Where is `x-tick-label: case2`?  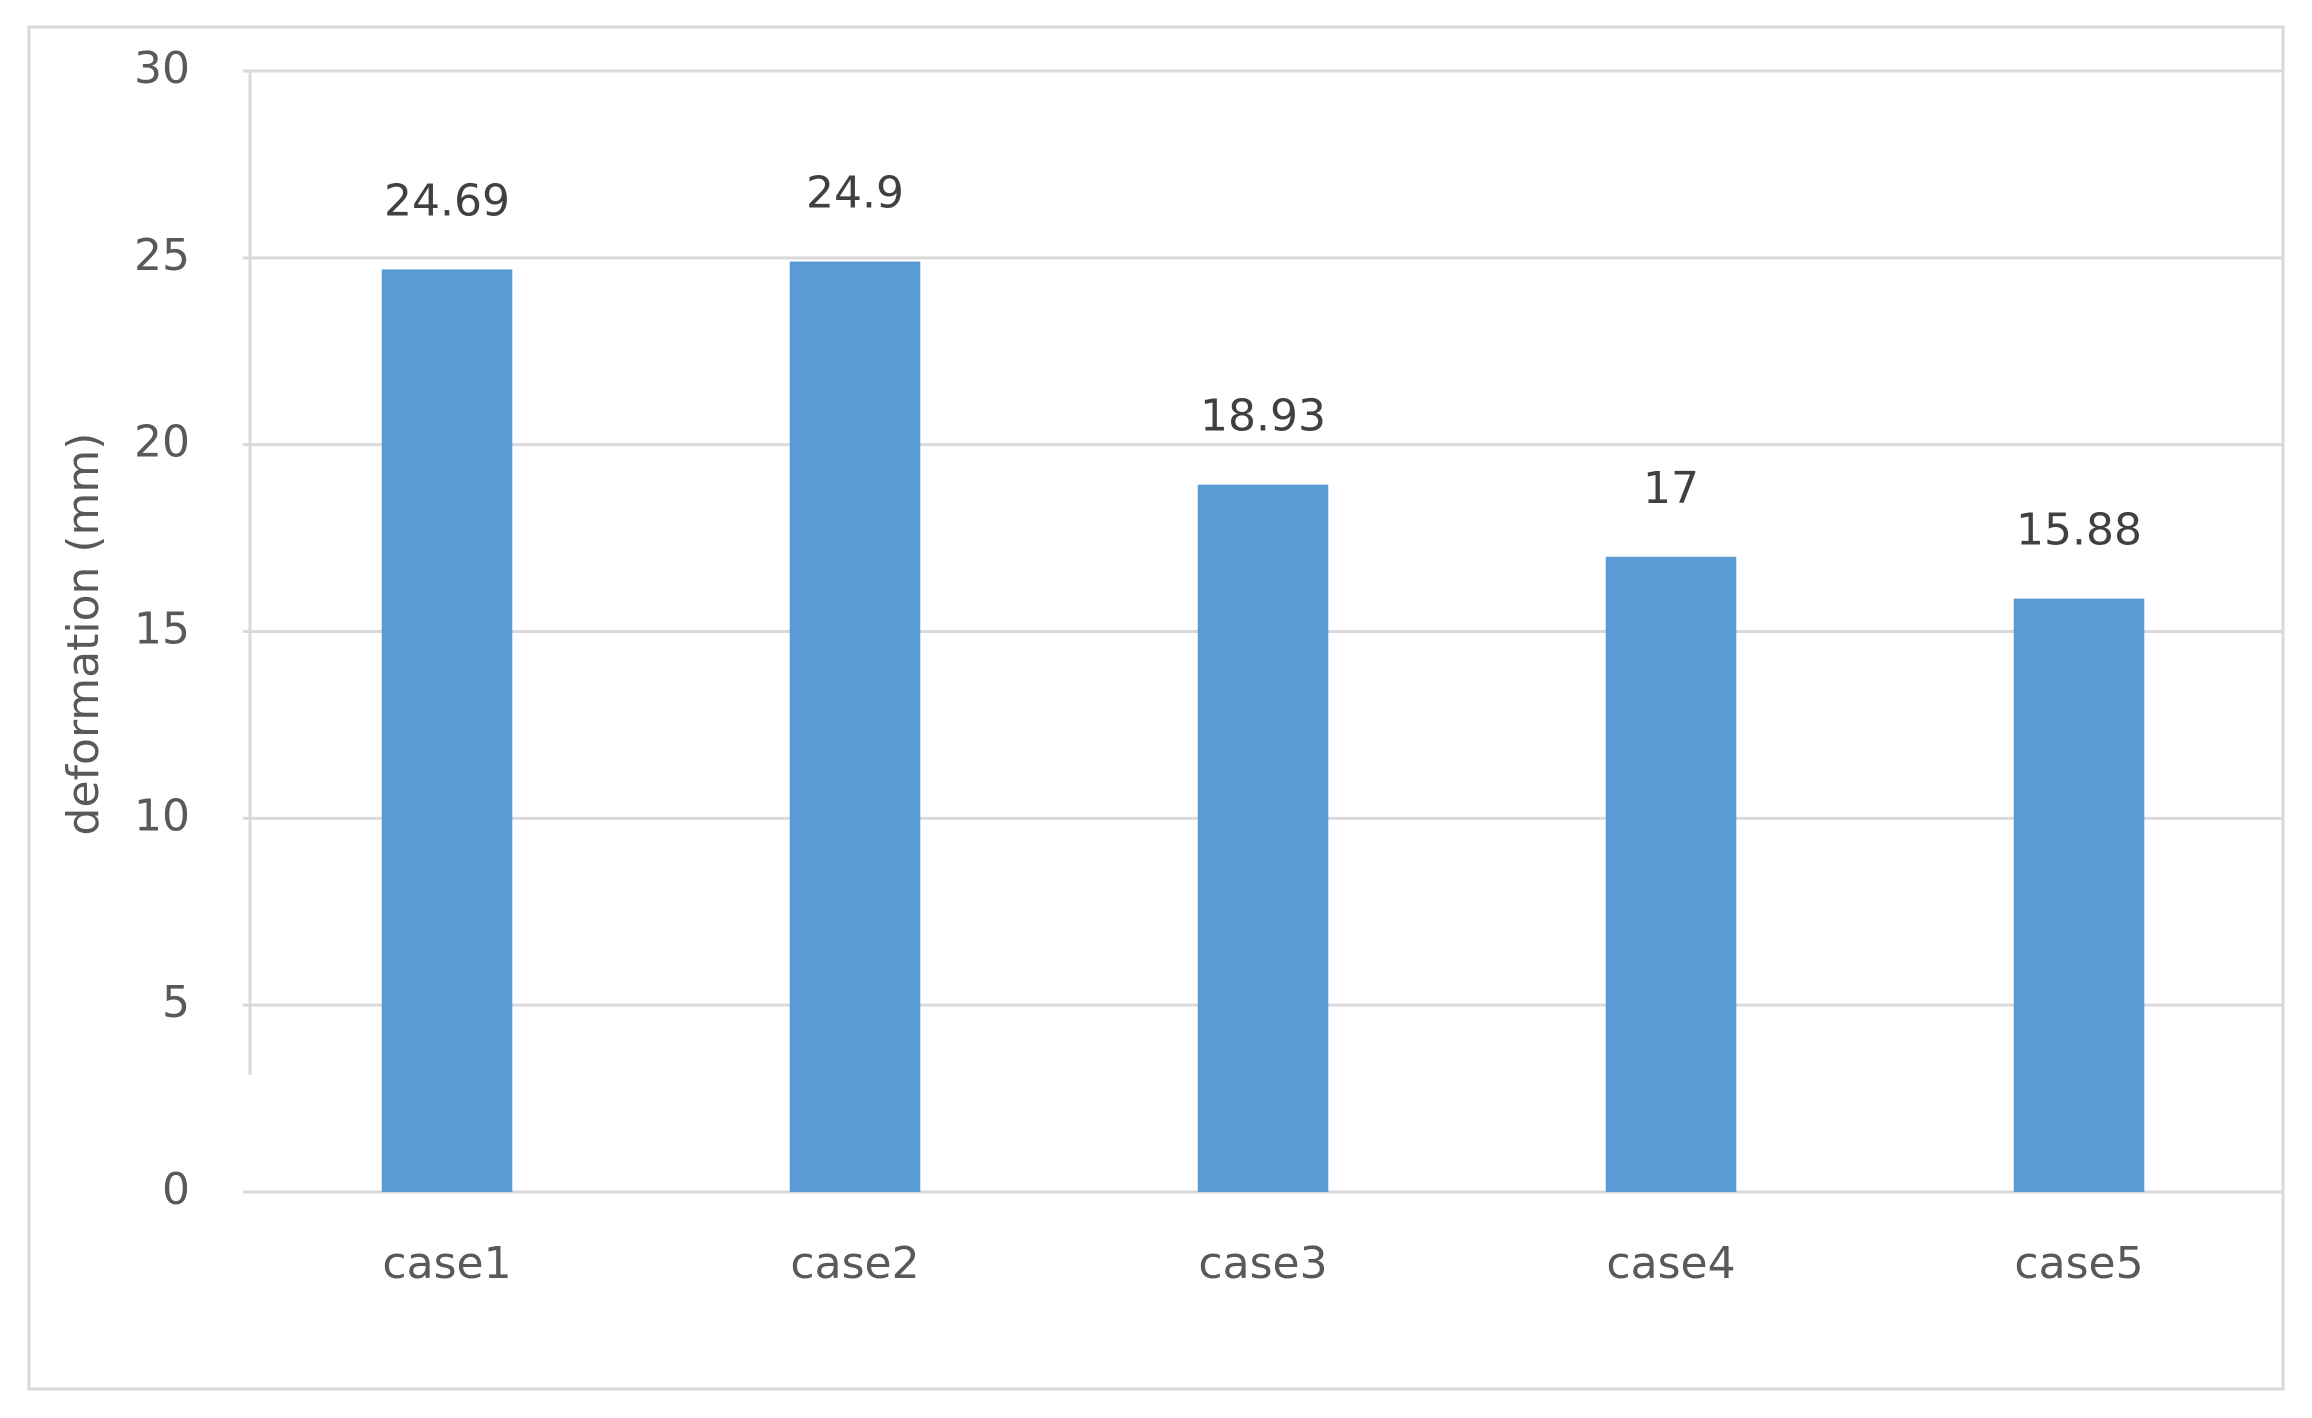 x-tick-label: case2 is located at coordinates (854, 1263).